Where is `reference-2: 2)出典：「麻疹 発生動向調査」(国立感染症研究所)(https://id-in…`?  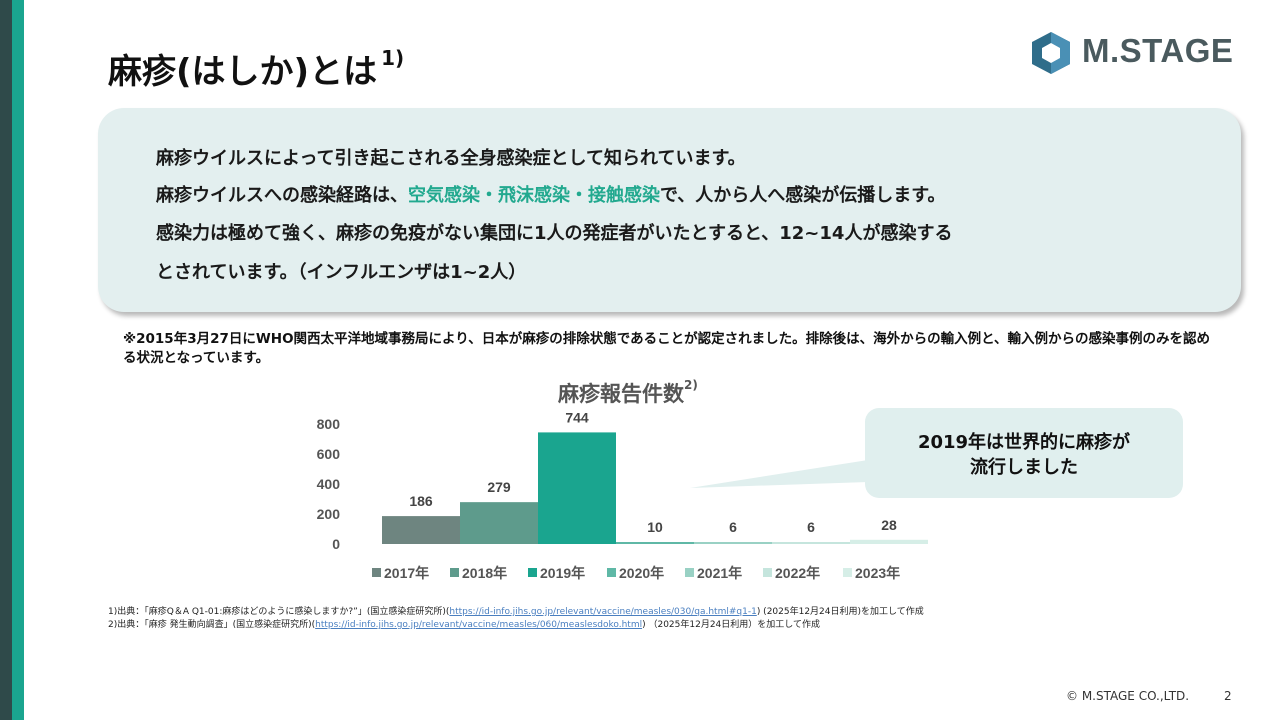
reference-2: 2)出典：「麻疹 発生動向調査」(国立感染症研究所)(https://id-in… is located at coordinates (464, 625).